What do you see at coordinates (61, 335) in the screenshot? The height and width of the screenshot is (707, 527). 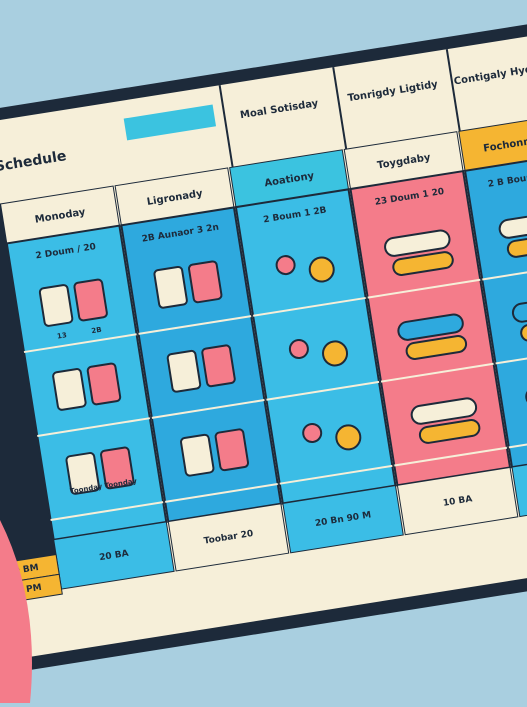 I see `pill-label: 13` at bounding box center [61, 335].